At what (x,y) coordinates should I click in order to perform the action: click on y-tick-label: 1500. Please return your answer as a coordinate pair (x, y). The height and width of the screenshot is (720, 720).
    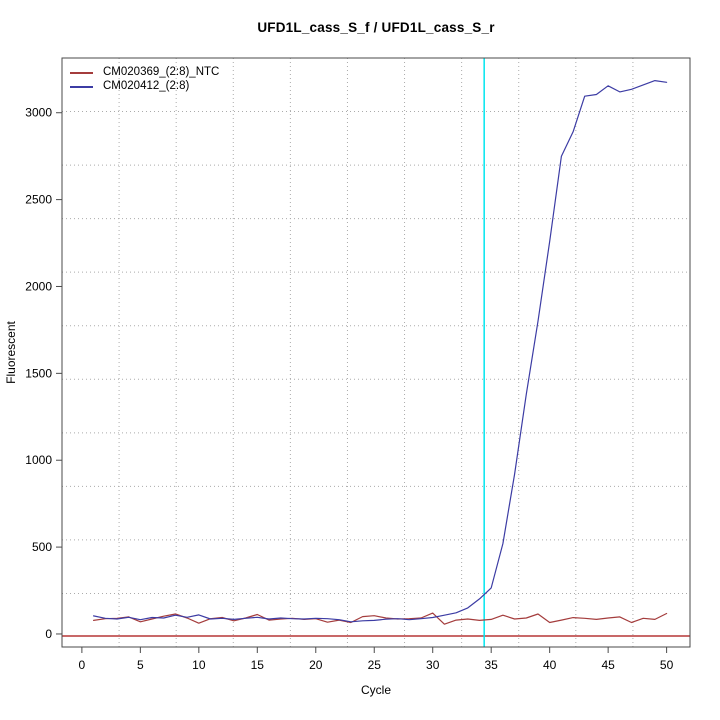
    Looking at the image, I should click on (38, 373).